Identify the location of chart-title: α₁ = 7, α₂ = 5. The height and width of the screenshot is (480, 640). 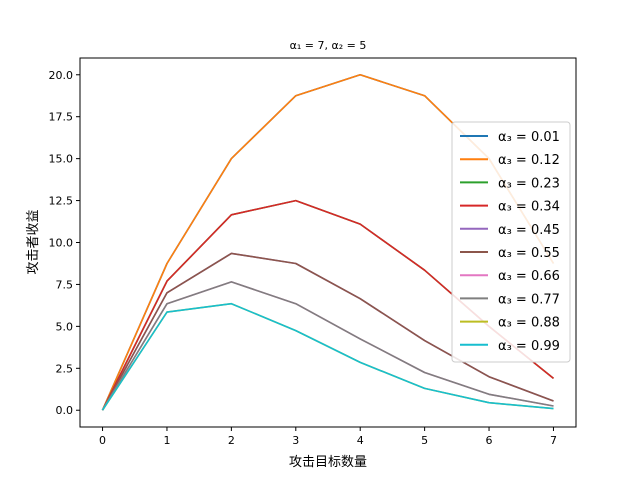
(328, 45).